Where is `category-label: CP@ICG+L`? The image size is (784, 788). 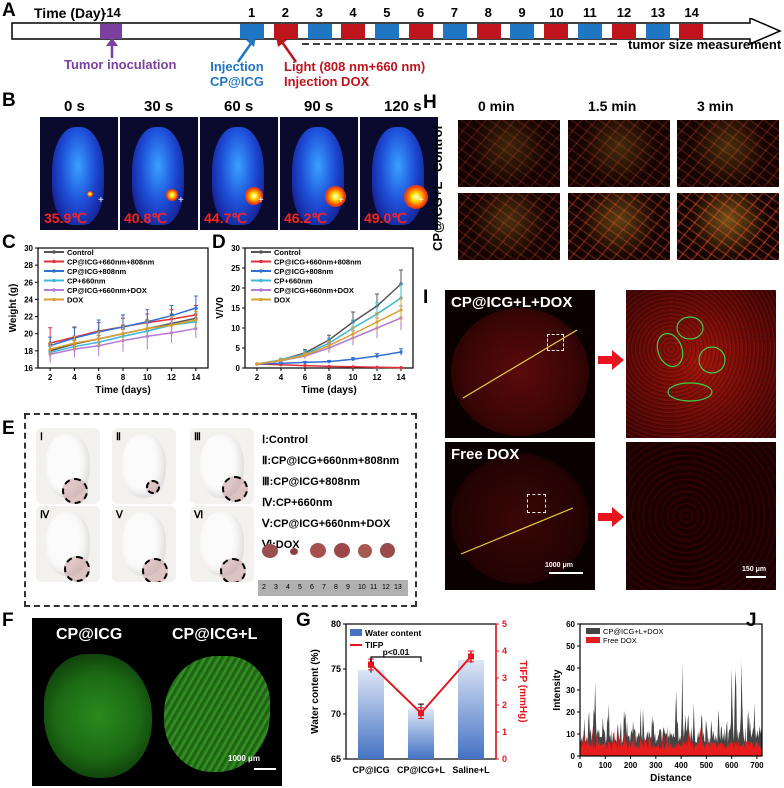
category-label: CP@ICG+L is located at coordinates (421, 770).